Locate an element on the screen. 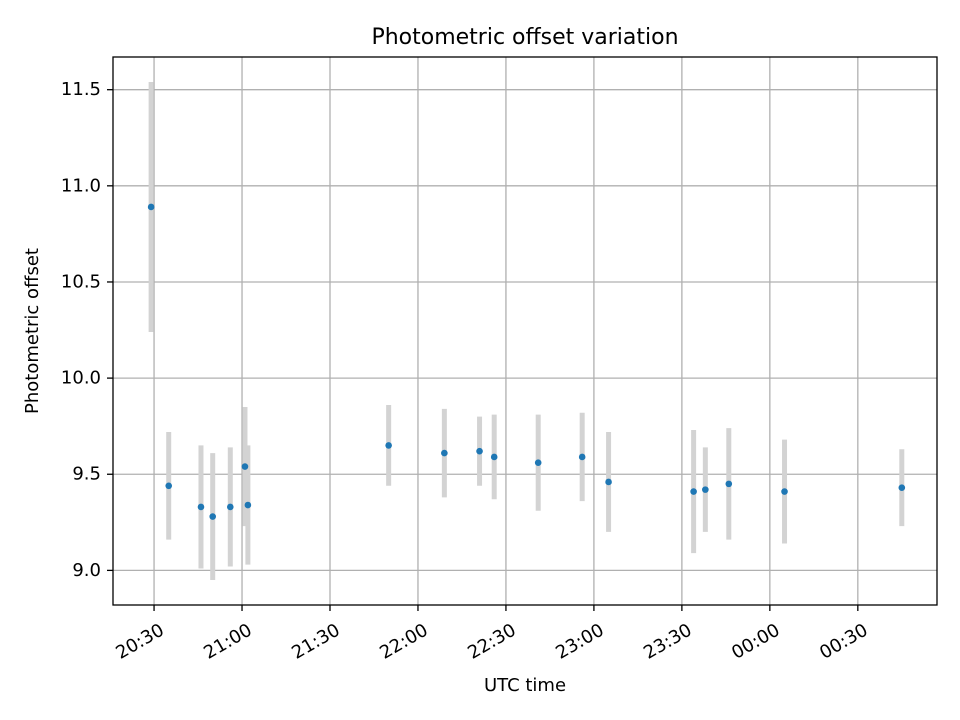  chart-title: Photometric offset variation is located at coordinates (524, 37).